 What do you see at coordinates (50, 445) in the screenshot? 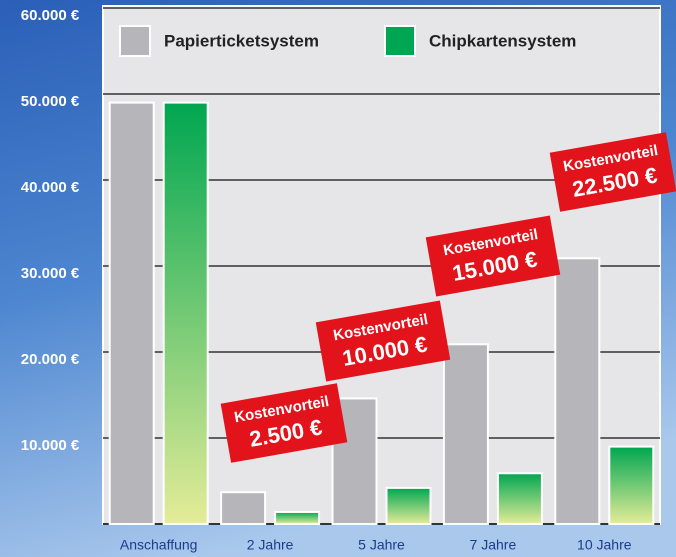
I see `y-tick-label: 10.000 €` at bounding box center [50, 445].